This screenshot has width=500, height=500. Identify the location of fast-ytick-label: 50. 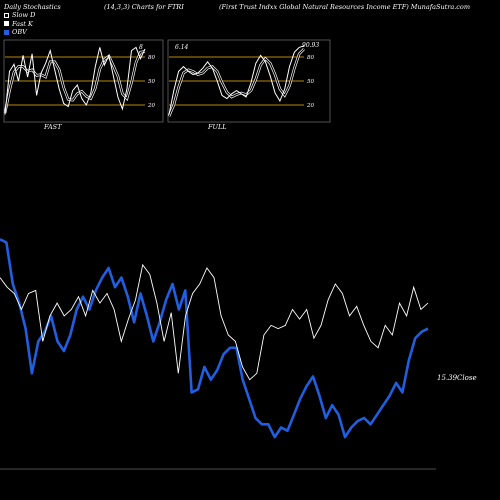
(151, 82).